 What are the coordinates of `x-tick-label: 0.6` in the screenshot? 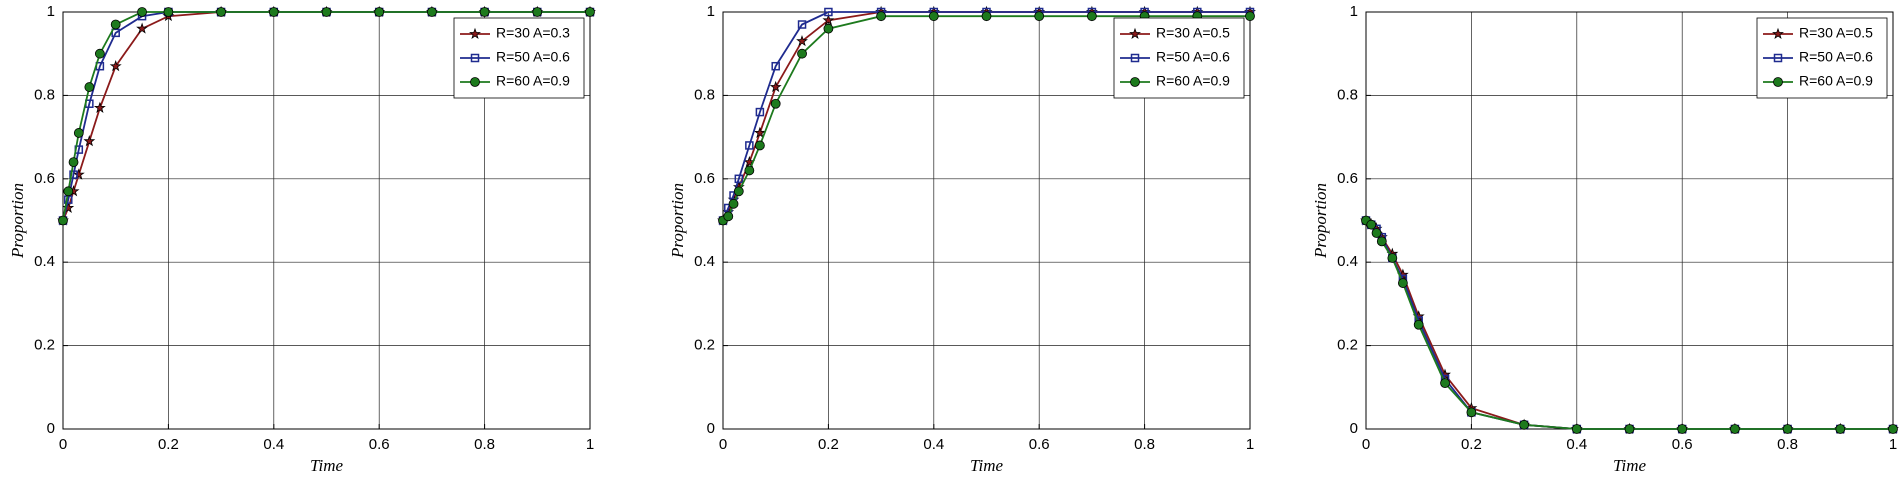 It's located at (379, 444).